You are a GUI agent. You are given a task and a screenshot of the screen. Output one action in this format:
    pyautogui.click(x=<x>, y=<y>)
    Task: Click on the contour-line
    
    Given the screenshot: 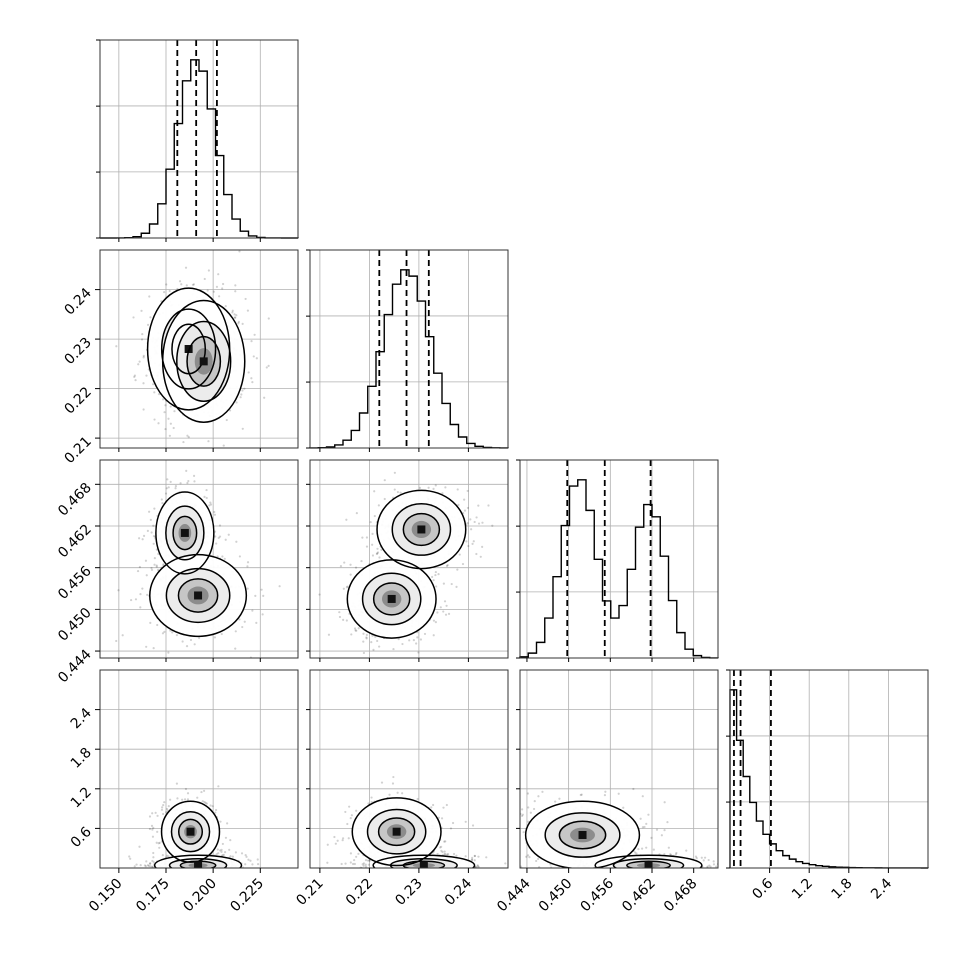 What is the action you would take?
    pyautogui.click(x=190, y=831)
    